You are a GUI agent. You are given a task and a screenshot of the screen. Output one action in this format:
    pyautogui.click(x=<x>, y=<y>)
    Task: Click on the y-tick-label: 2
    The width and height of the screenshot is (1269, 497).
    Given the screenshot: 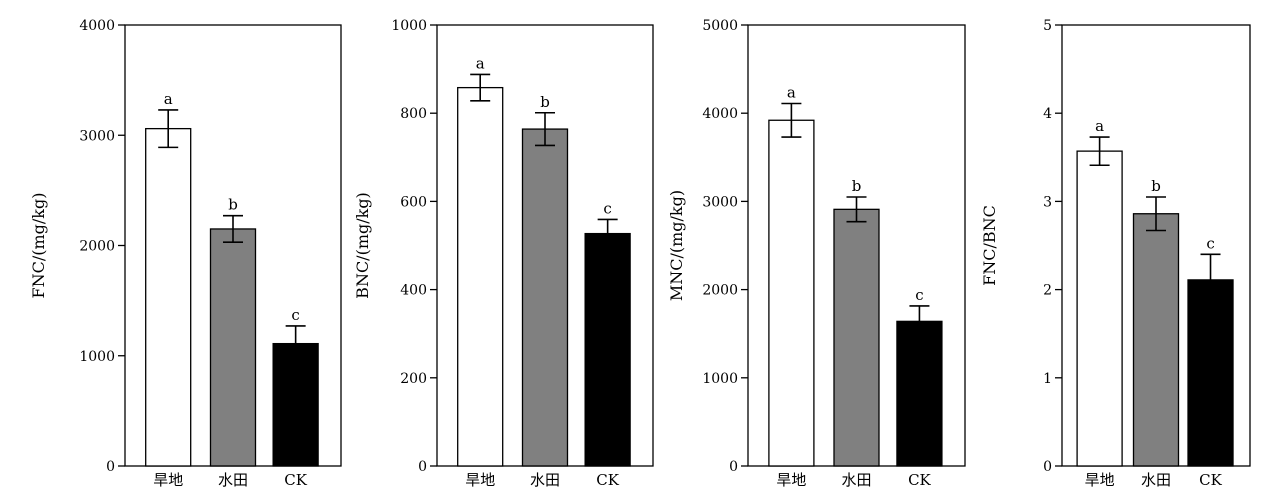 What is the action you would take?
    pyautogui.click(x=1047, y=291)
    